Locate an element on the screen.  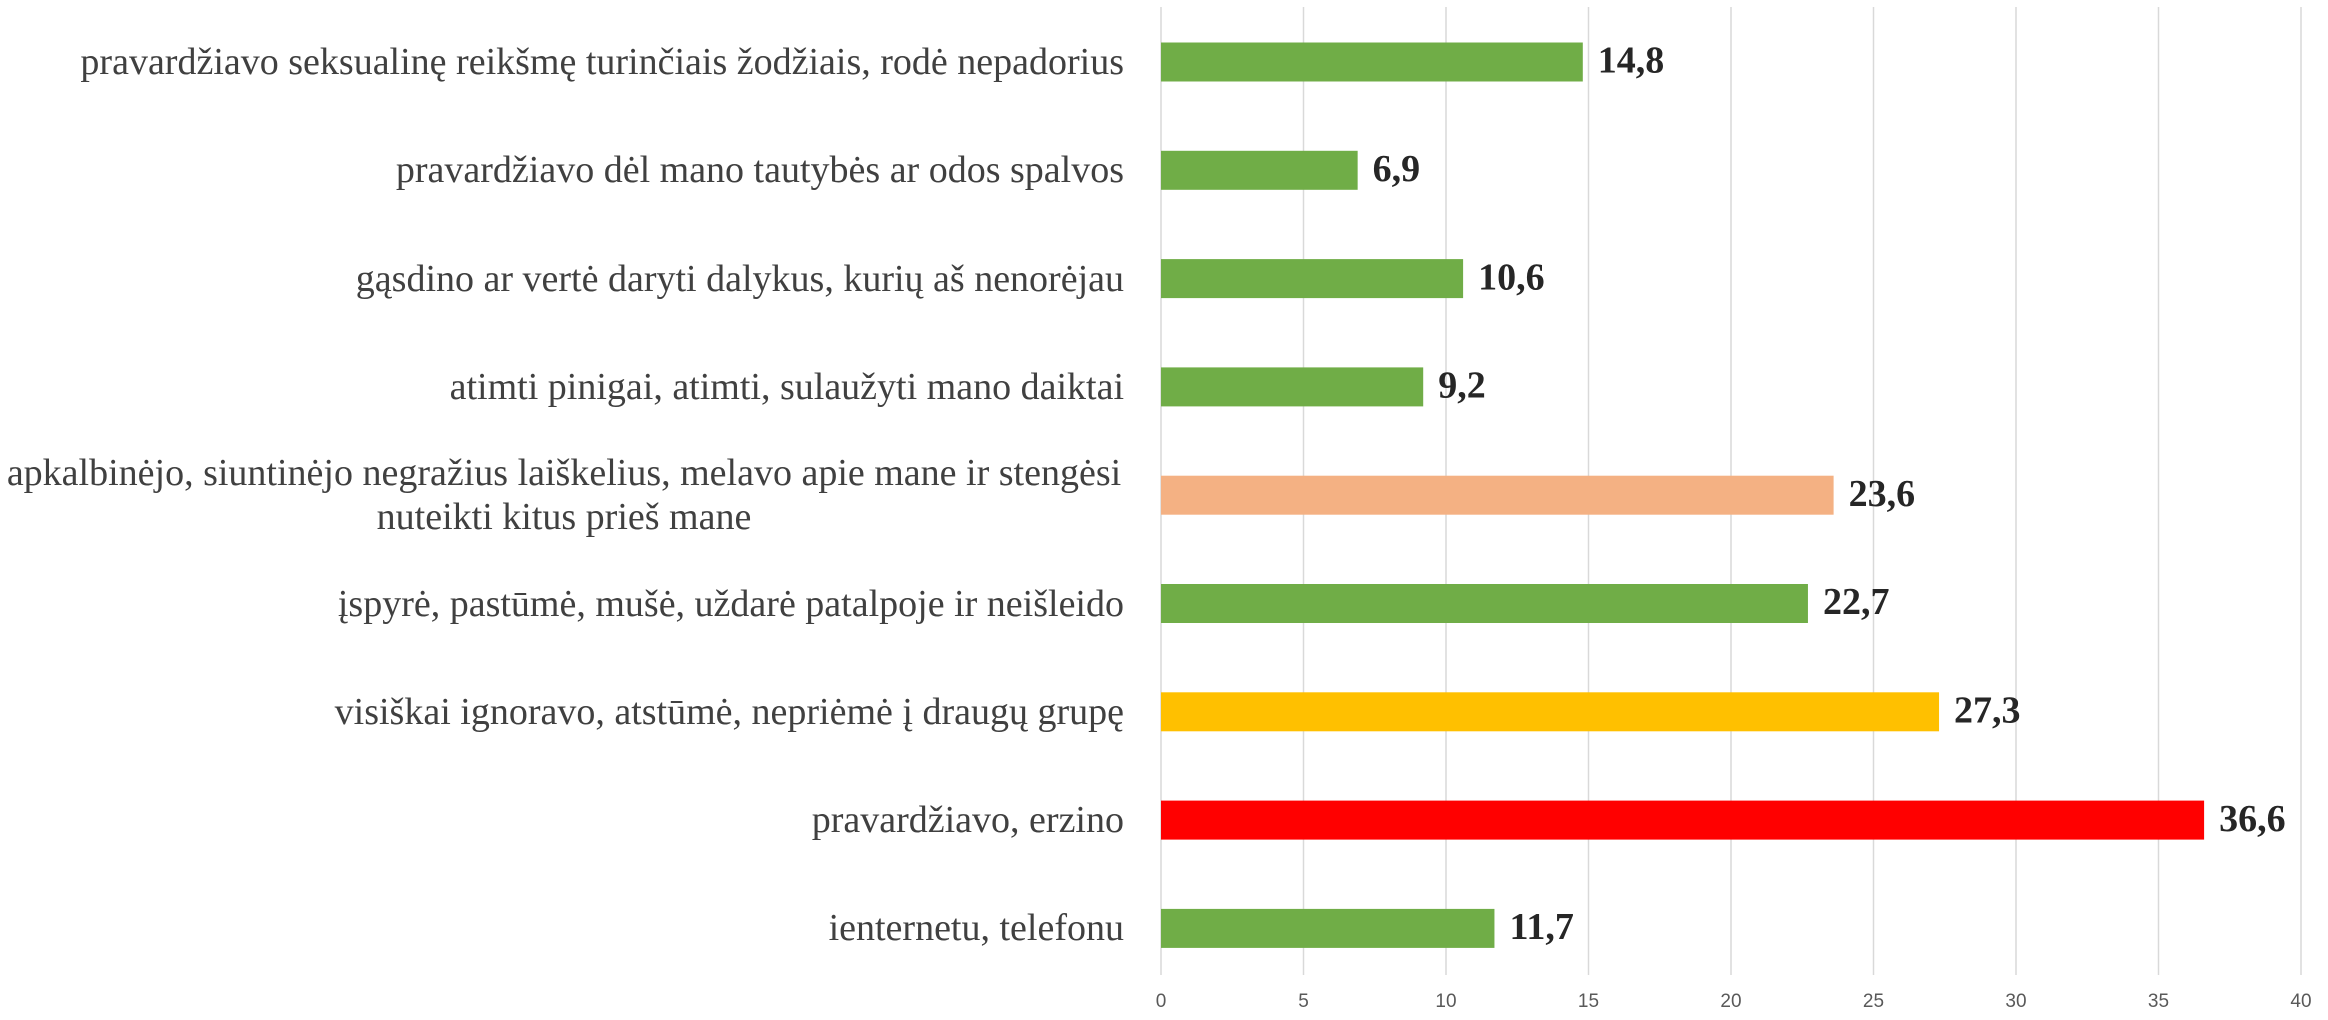
x-tick-label: 15 is located at coordinates (1588, 1001).